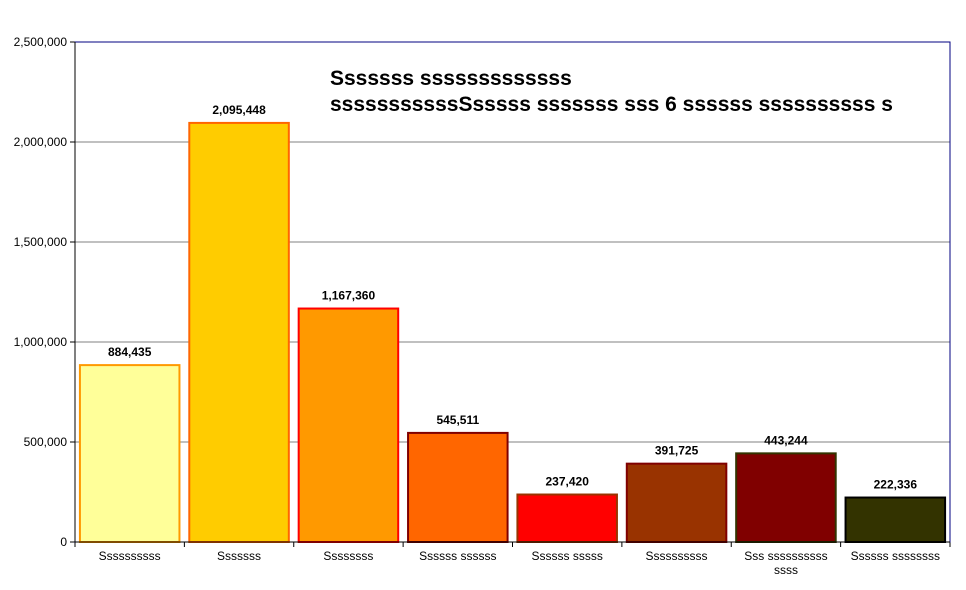 This screenshot has height=590, width=966. Describe the element at coordinates (41, 242) in the screenshot. I see `y-tick-label: 1,500,000` at that location.